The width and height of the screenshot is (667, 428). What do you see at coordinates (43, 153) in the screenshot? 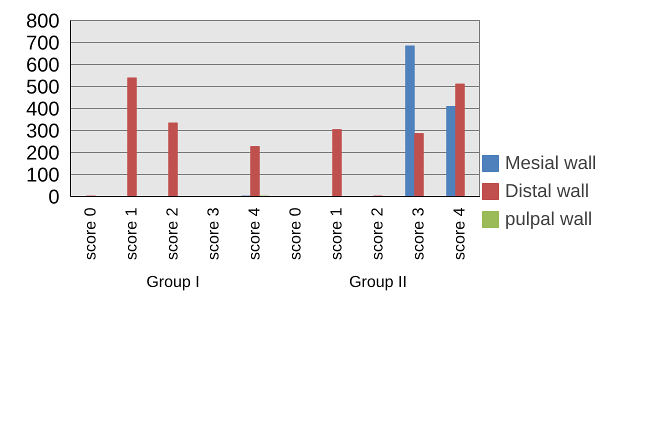
I see `y-tick-label: 200` at bounding box center [43, 153].